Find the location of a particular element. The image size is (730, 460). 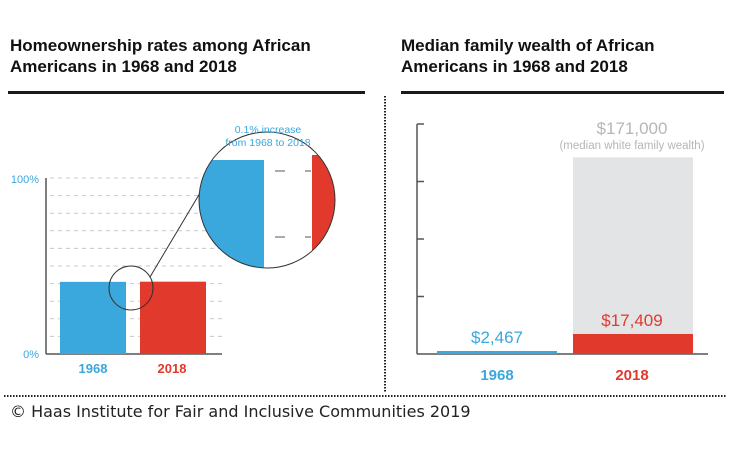

white-median-reference-bar is located at coordinates (633, 255).